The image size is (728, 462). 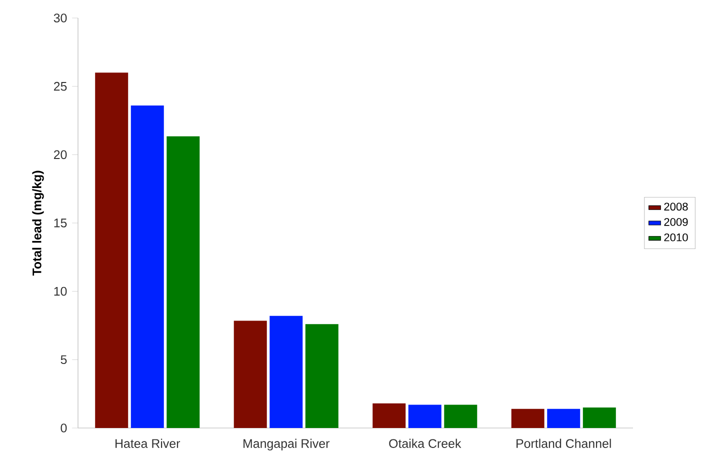 I want to click on legend-label: 2010, so click(x=676, y=237).